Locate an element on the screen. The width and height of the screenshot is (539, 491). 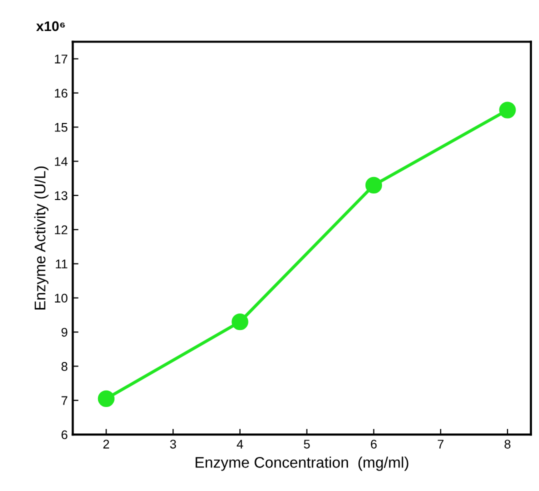
y-tick-label: 9 is located at coordinates (65, 332).